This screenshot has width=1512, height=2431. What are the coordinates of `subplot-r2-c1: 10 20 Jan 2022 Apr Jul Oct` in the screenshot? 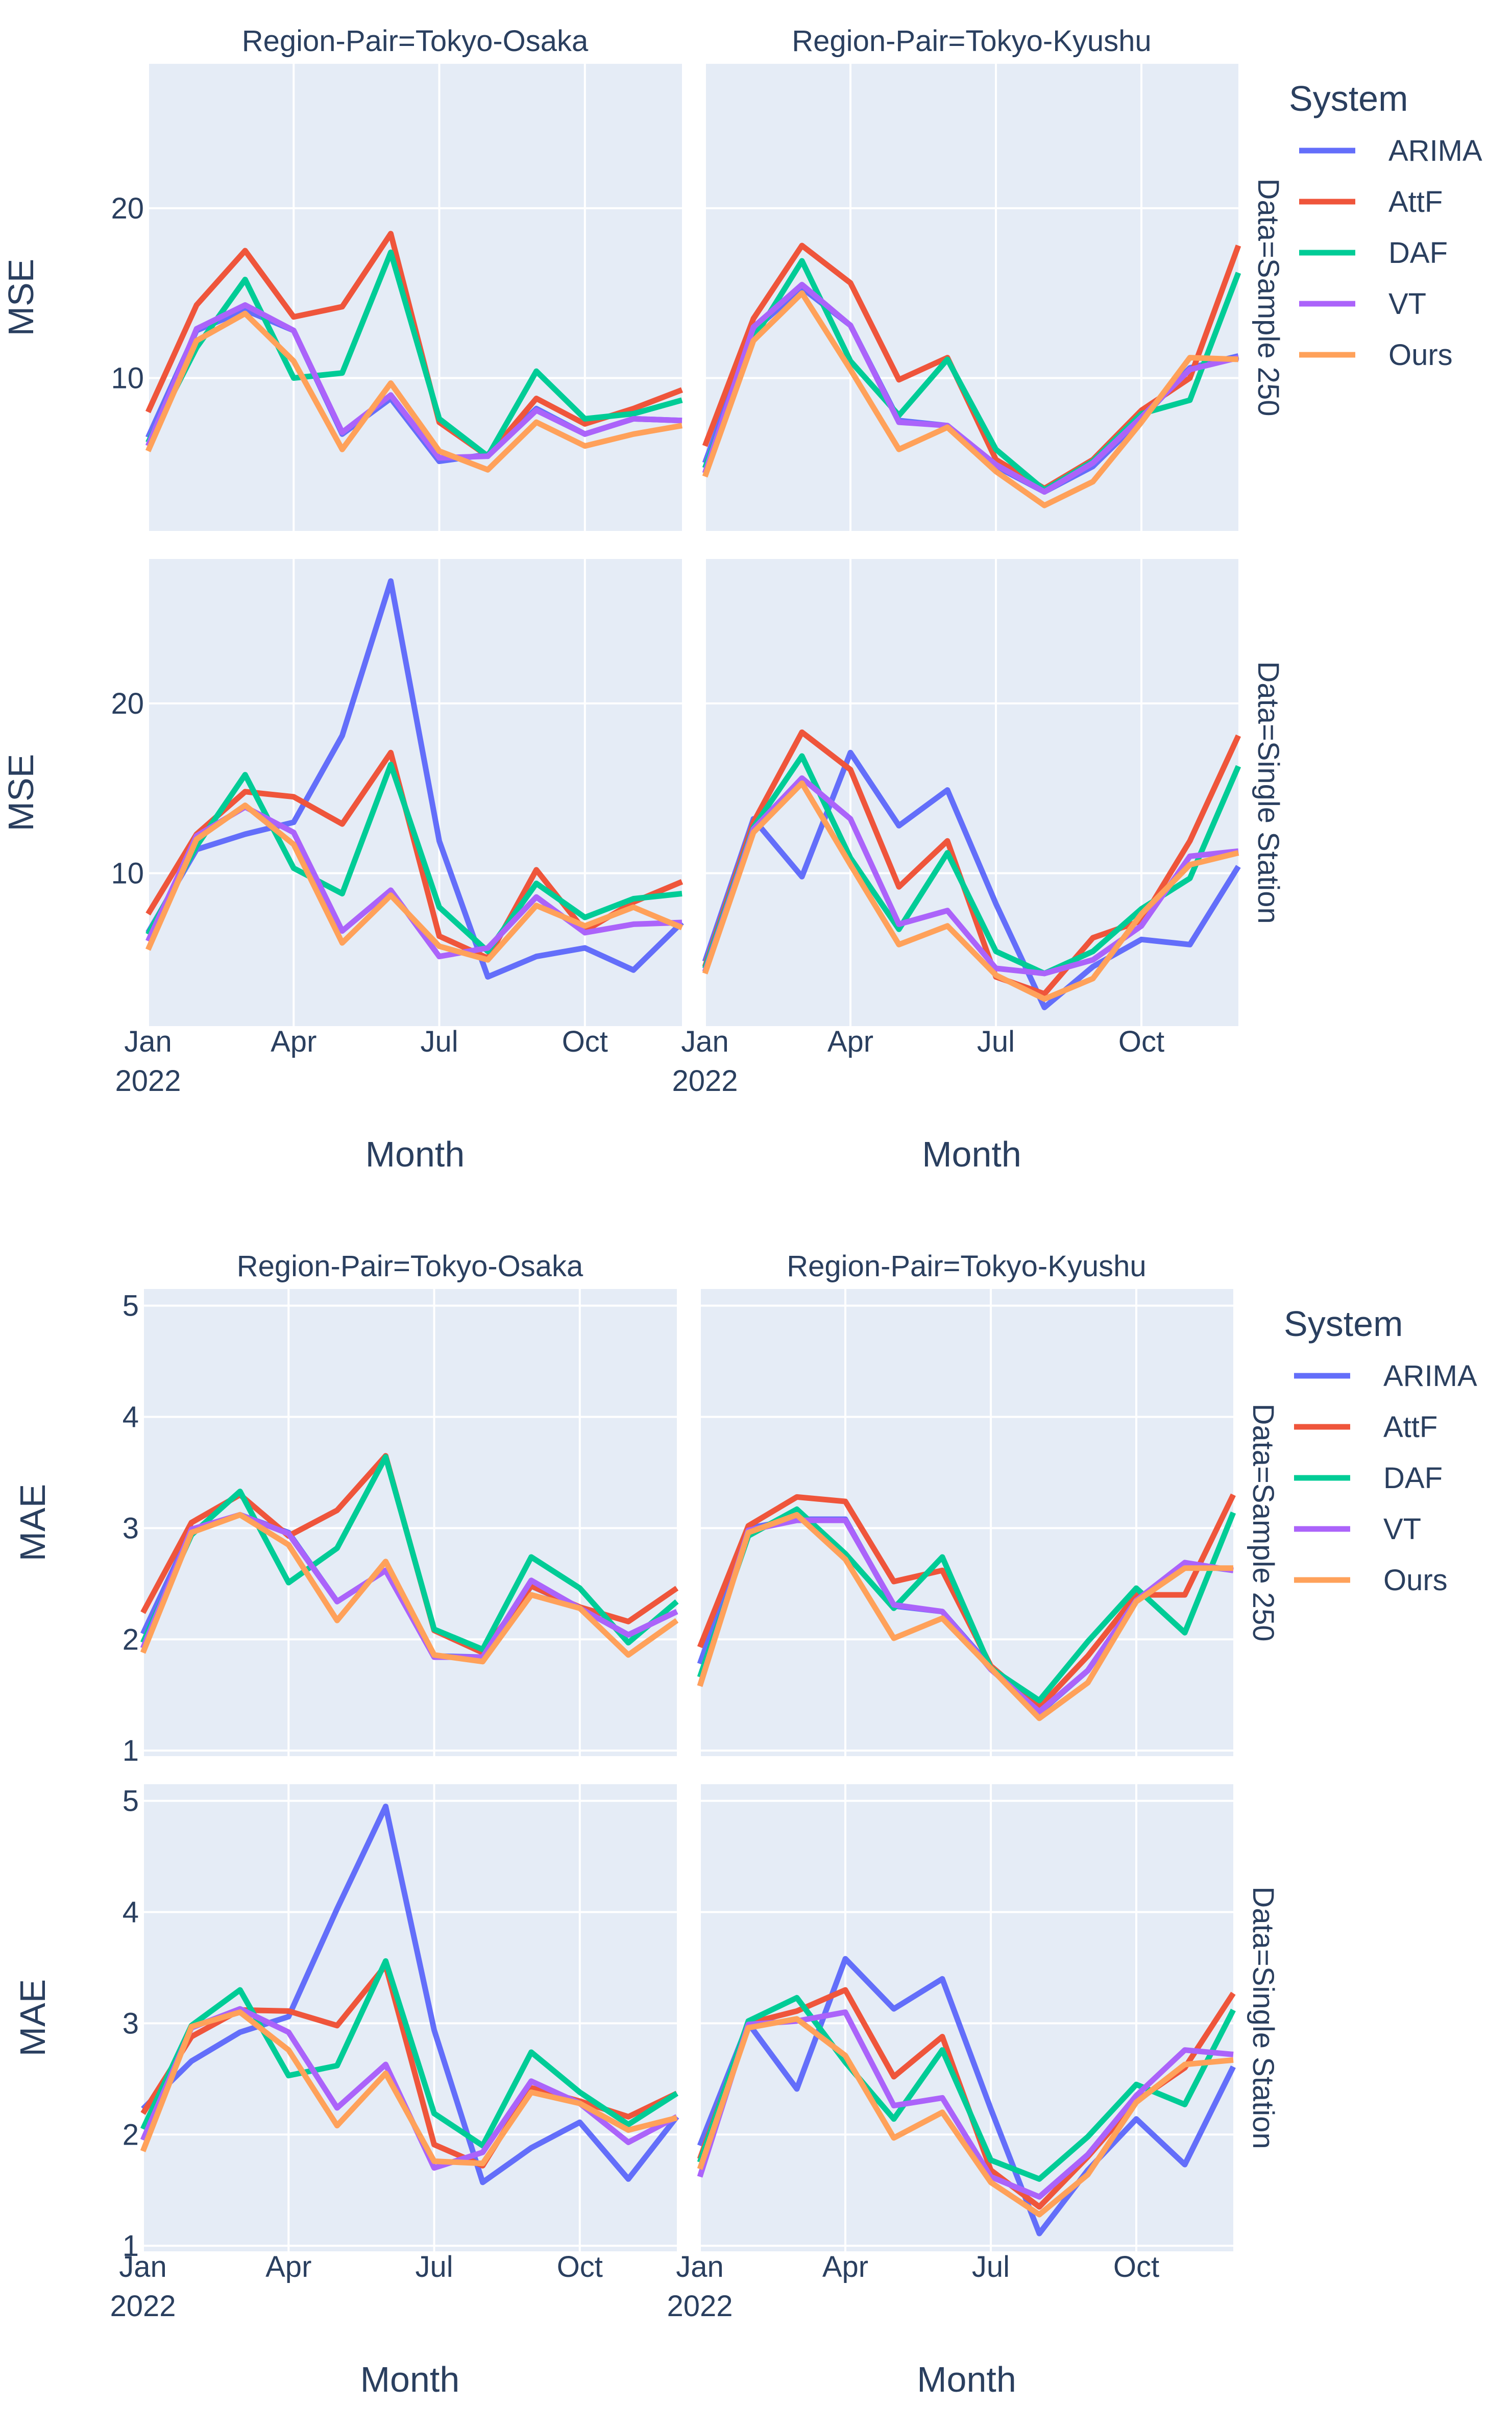 It's located at (398, 828).